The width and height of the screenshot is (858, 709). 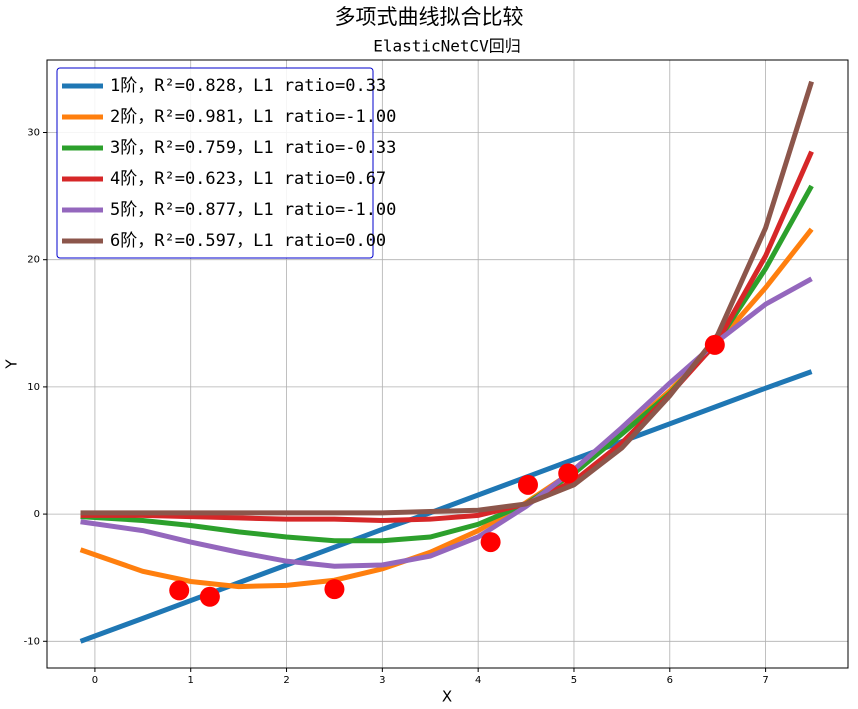 What do you see at coordinates (574, 680) in the screenshot?
I see `x-tick-label: 5` at bounding box center [574, 680].